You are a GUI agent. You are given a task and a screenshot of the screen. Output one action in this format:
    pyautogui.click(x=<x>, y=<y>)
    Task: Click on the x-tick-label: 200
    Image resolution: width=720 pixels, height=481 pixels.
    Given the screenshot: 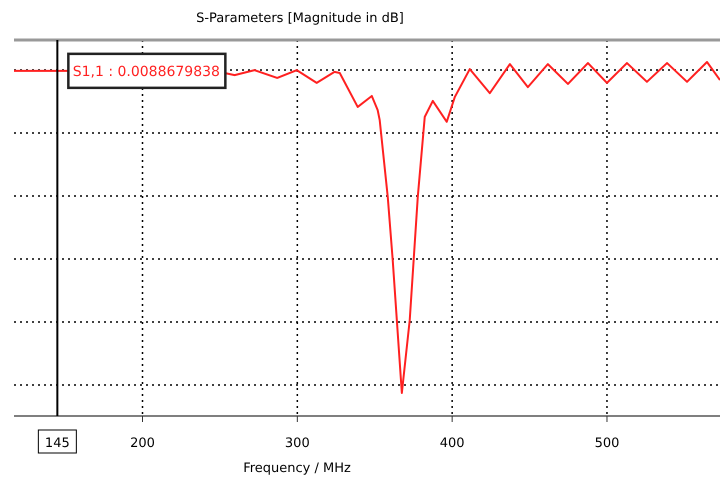 What is the action you would take?
    pyautogui.click(x=142, y=443)
    